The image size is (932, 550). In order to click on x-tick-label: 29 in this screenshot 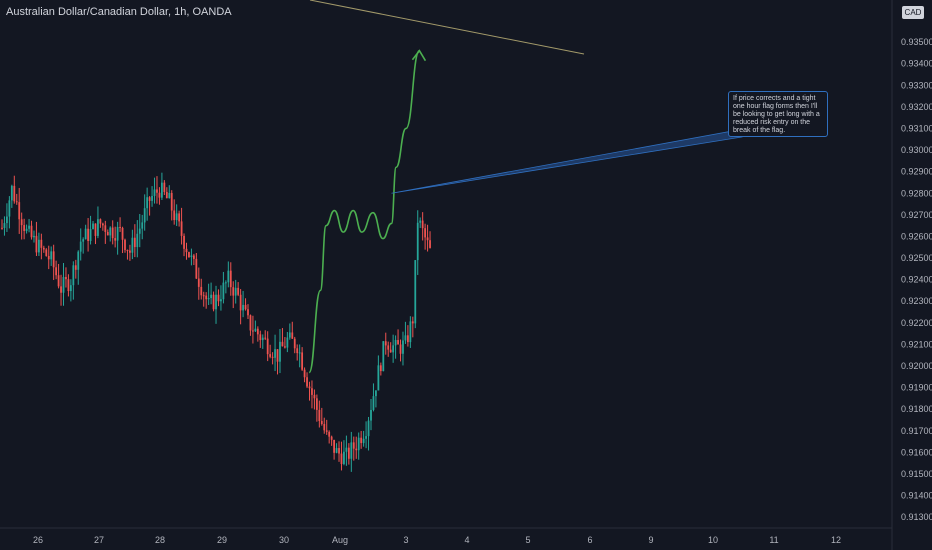, I will do `click(222, 540)`.